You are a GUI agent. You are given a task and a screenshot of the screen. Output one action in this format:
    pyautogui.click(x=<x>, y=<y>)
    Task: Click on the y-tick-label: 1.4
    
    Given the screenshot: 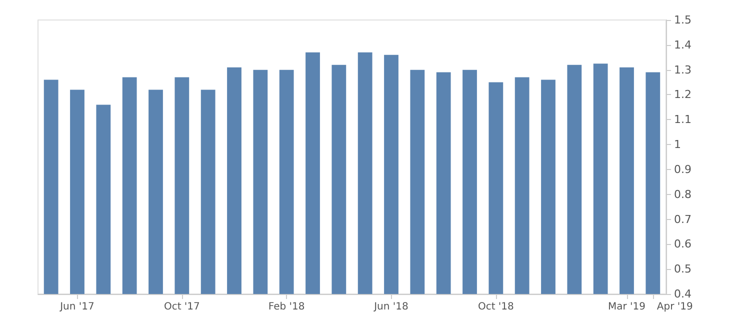 What is the action you would take?
    pyautogui.click(x=683, y=45)
    